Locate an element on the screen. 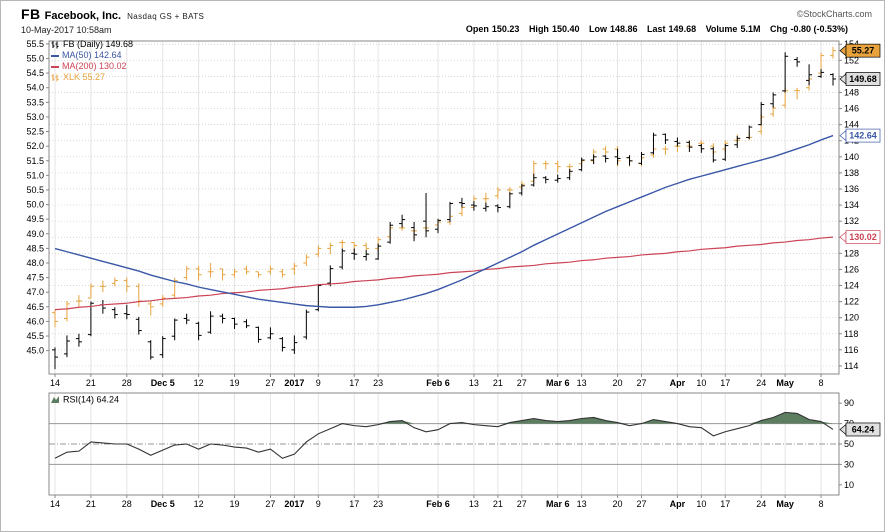  svg-text: 136 is located at coordinates (851, 189).